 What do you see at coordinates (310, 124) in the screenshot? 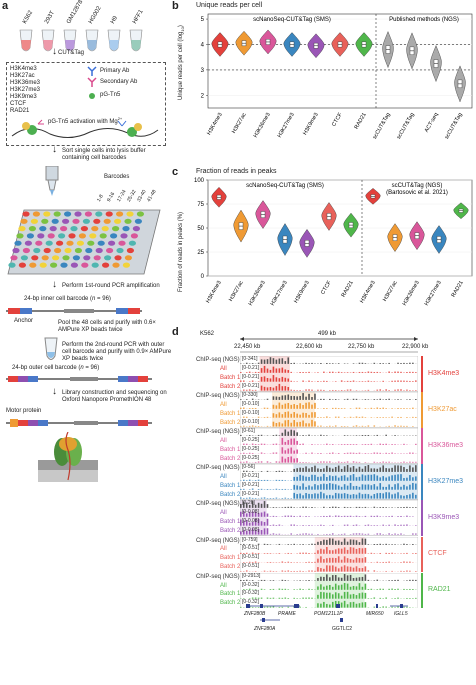
I see `x-tick-label: H3K9me3` at bounding box center [310, 124].